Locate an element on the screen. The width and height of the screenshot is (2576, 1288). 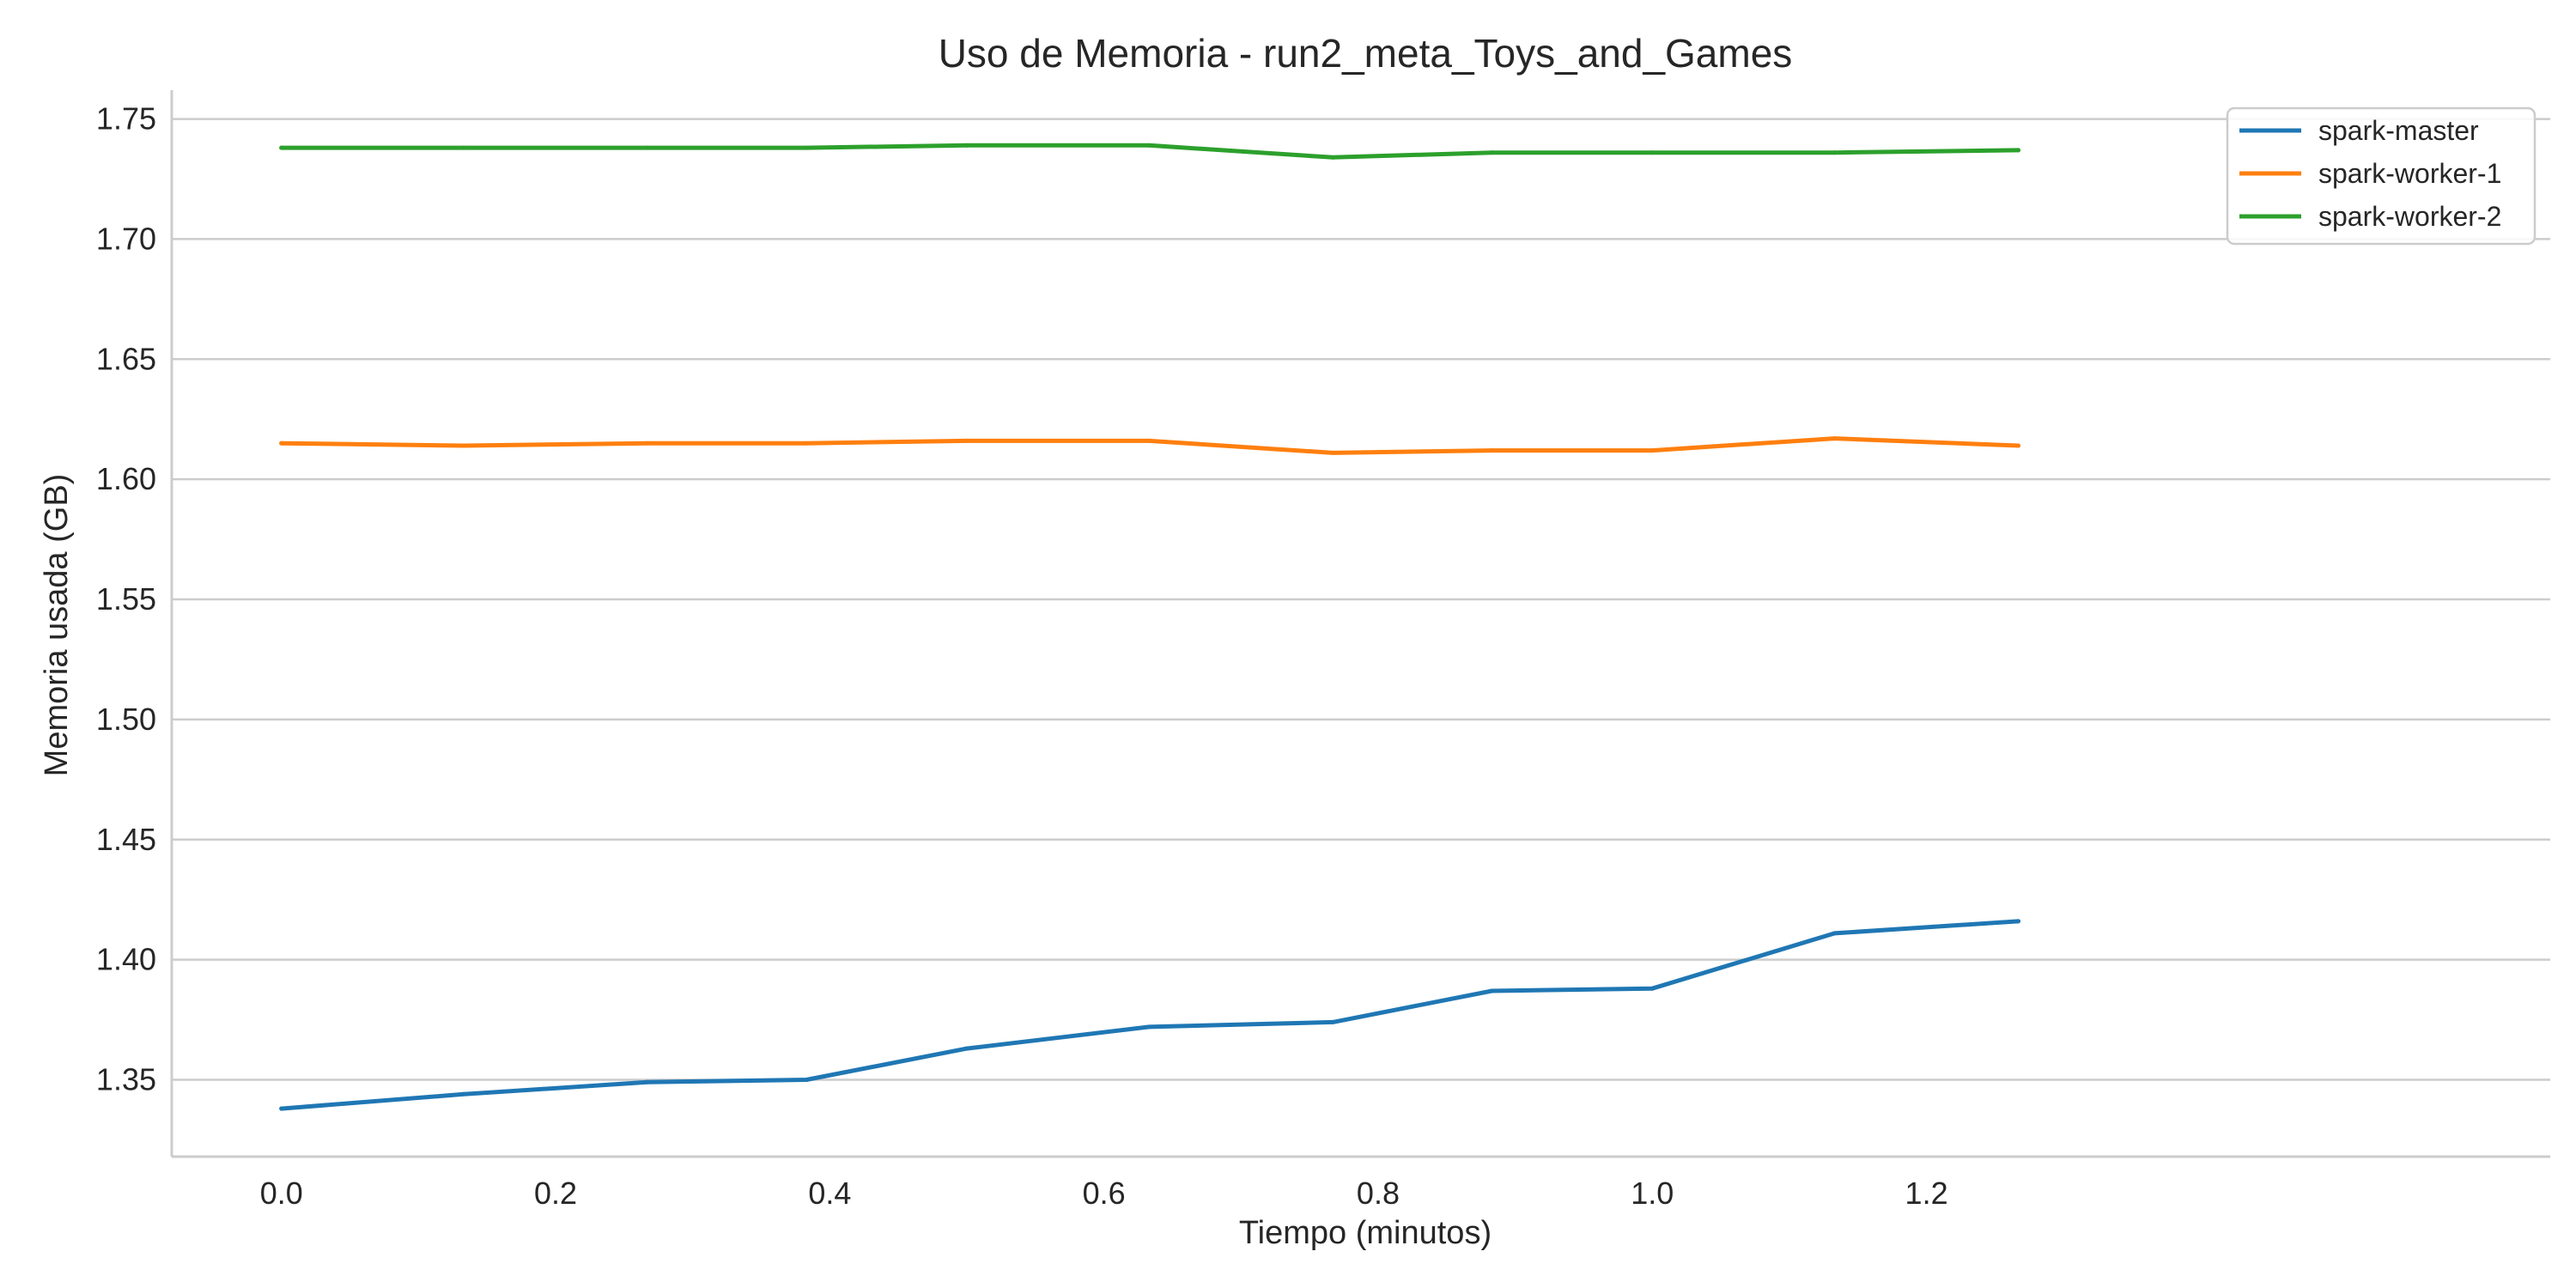
y-tick-label: 1.65 is located at coordinates (126, 358).